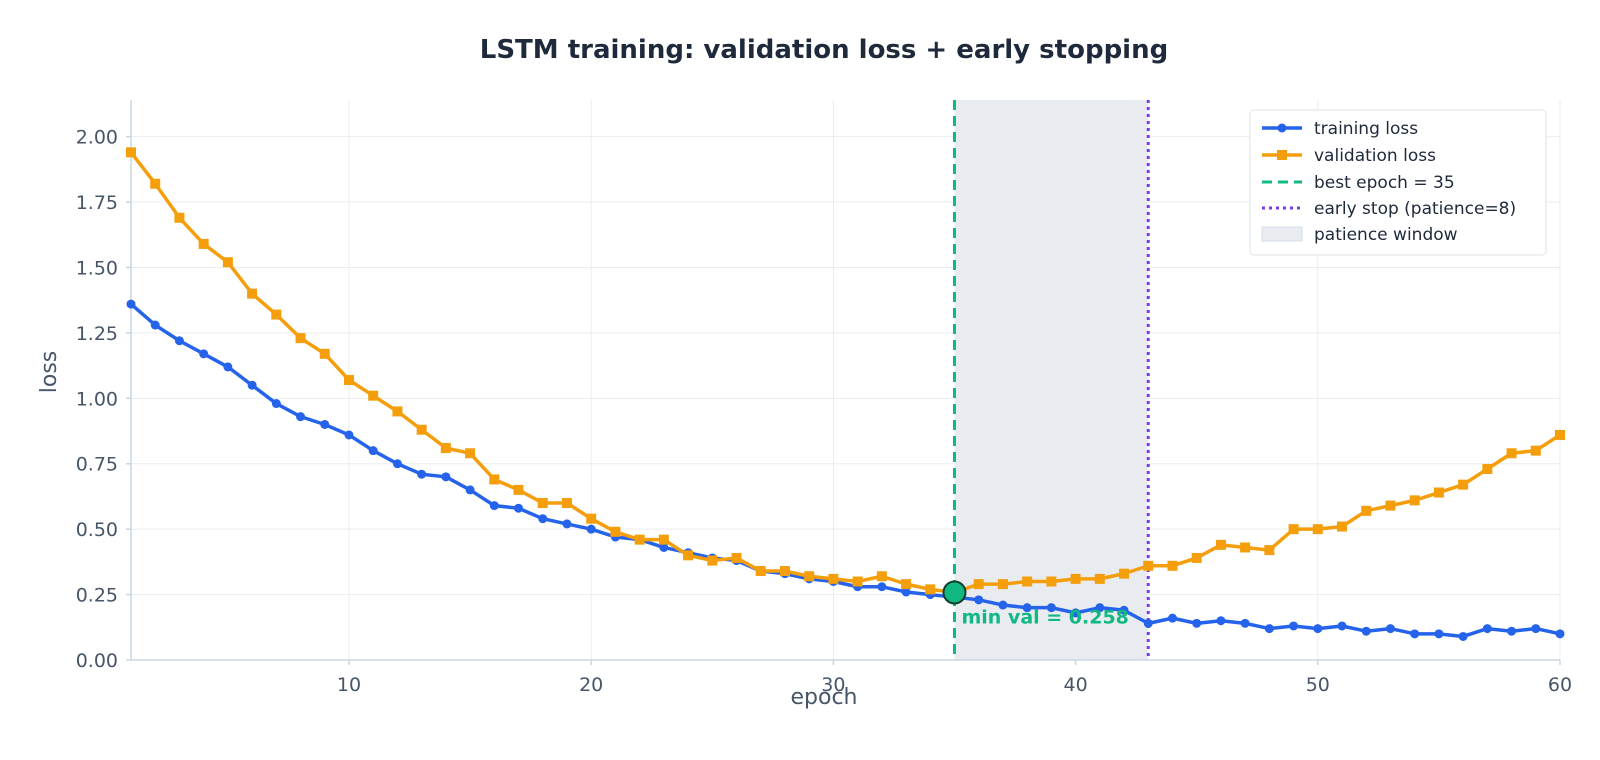 This screenshot has height=760, width=1600. I want to click on x-axis-ticks: 10 20 30 40 50 60, so click(954, 678).